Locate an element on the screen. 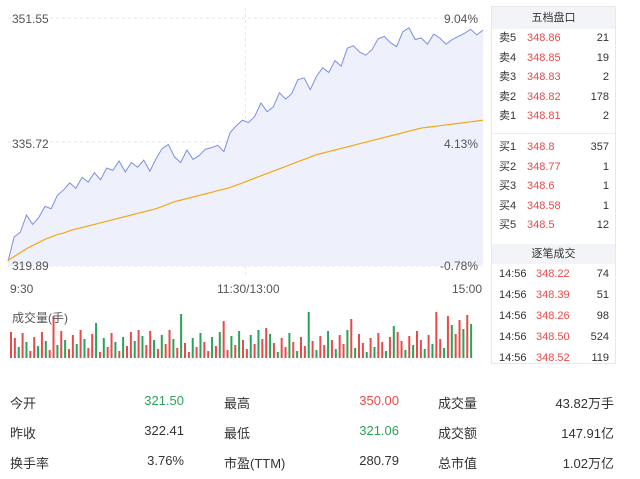 The image size is (640, 479). open-value: 321.50 is located at coordinates (164, 400).